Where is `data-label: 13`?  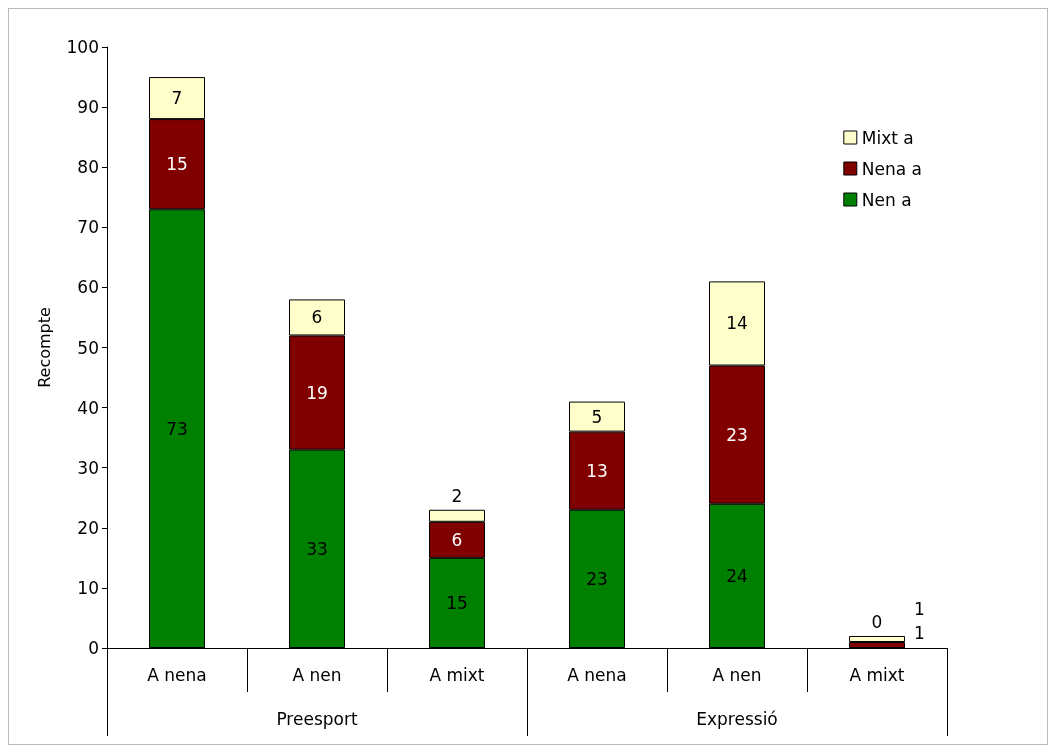
data-label: 13 is located at coordinates (597, 470).